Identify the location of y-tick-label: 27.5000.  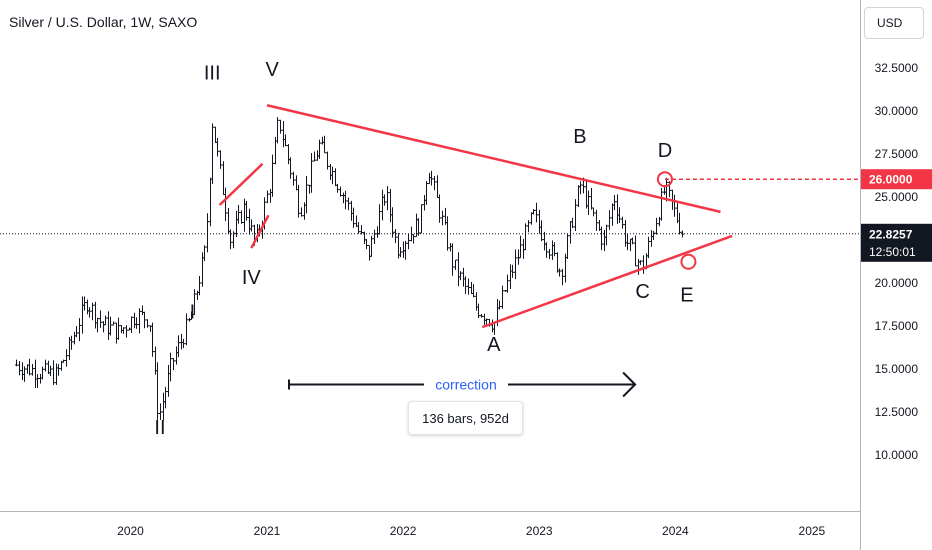
(897, 154).